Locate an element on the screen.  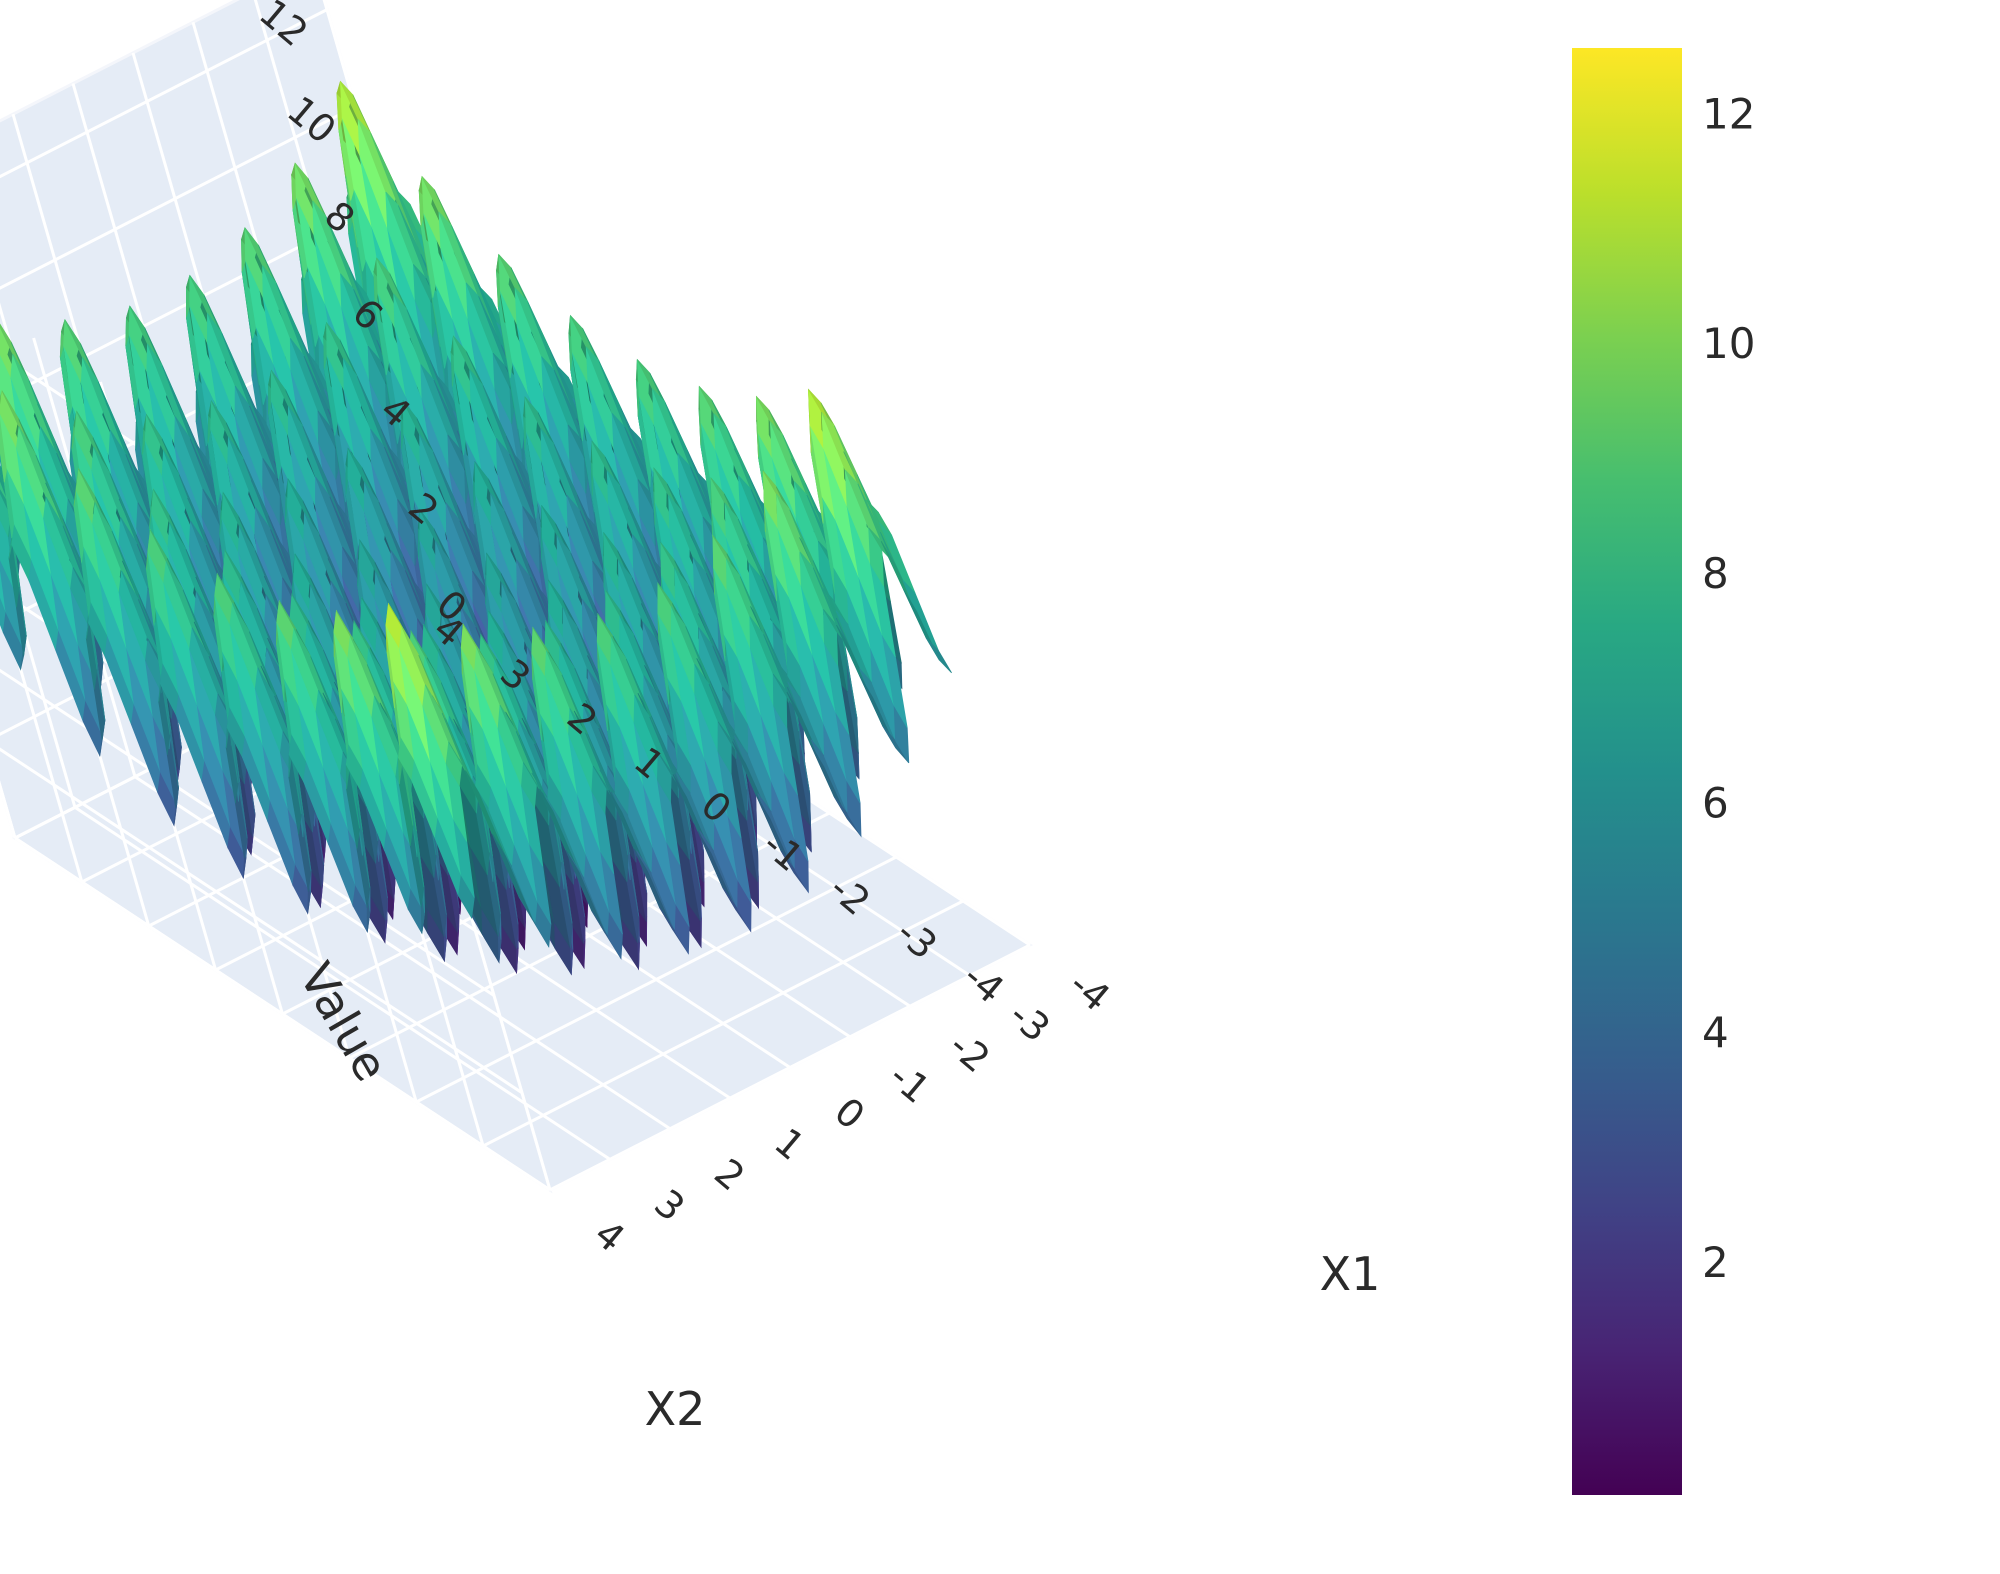
colorbar-tick-label: 4 is located at coordinates (1715, 1032).